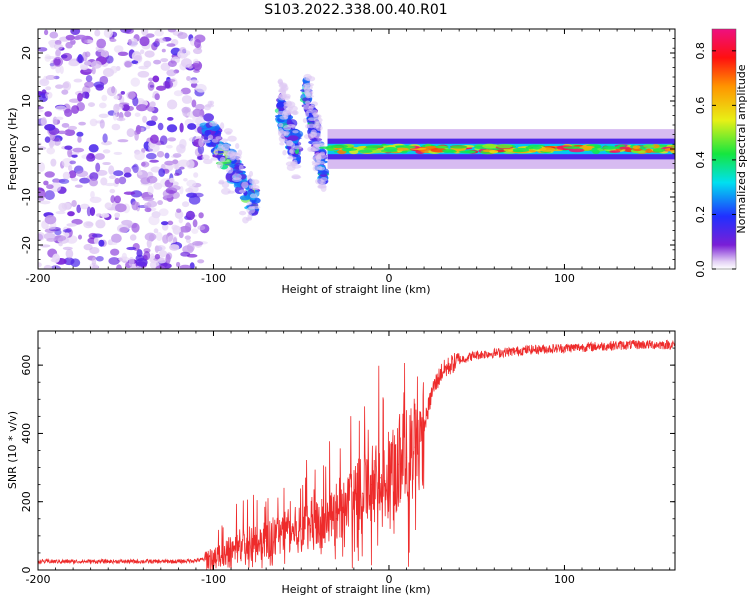 Image resolution: width=750 pixels, height=600 pixels. Describe the element at coordinates (26, 501) in the screenshot. I see `y-tick-label: 200` at that location.